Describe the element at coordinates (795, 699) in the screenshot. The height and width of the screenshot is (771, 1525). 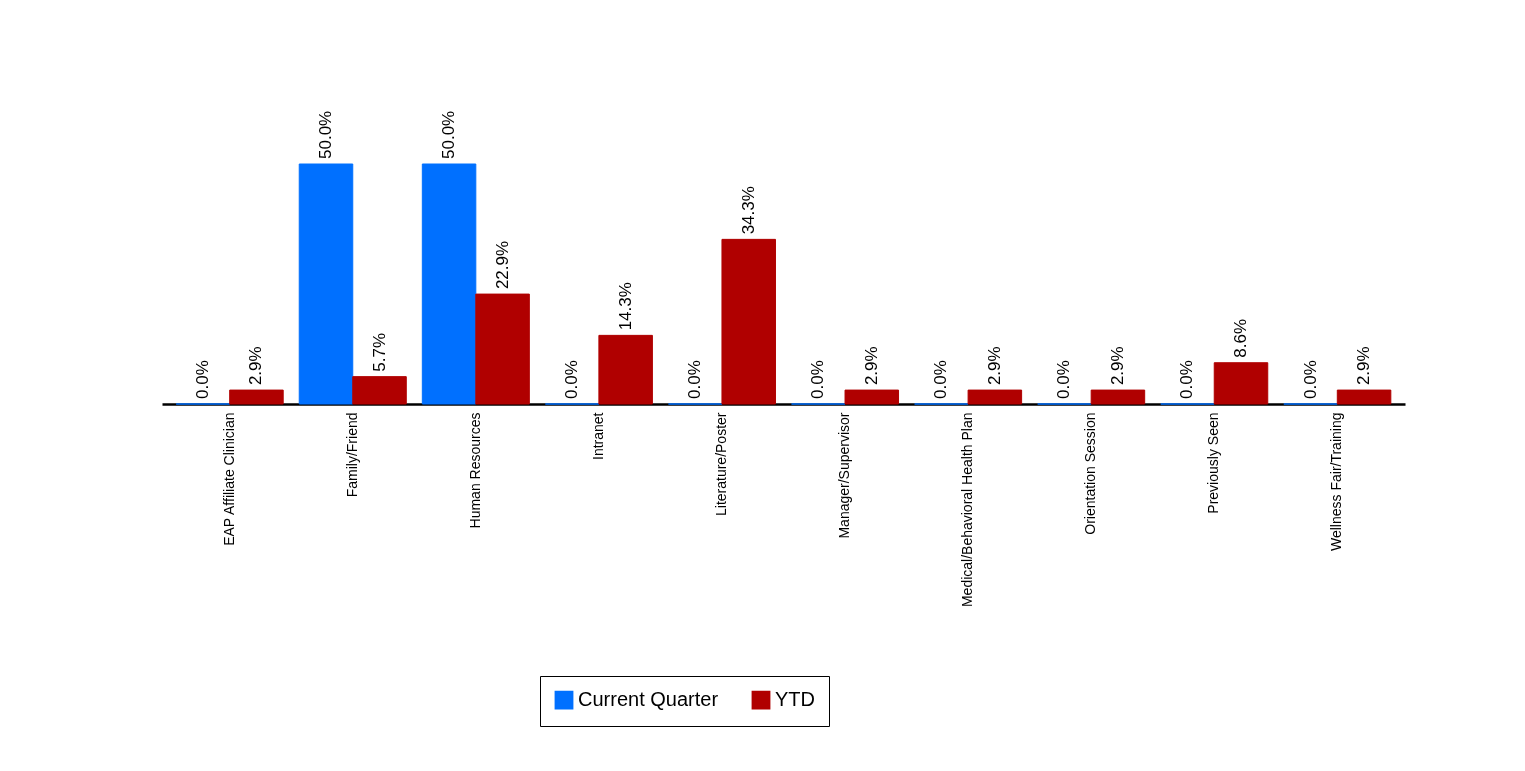
I see `legend-label: YTD` at that location.